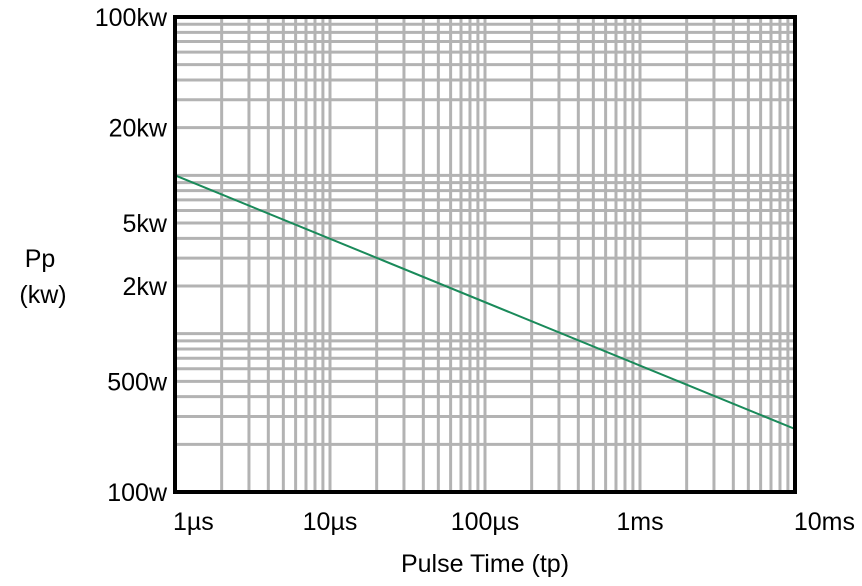 The width and height of the screenshot is (862, 586). I want to click on x-tick-label: 1µs, so click(193, 522).